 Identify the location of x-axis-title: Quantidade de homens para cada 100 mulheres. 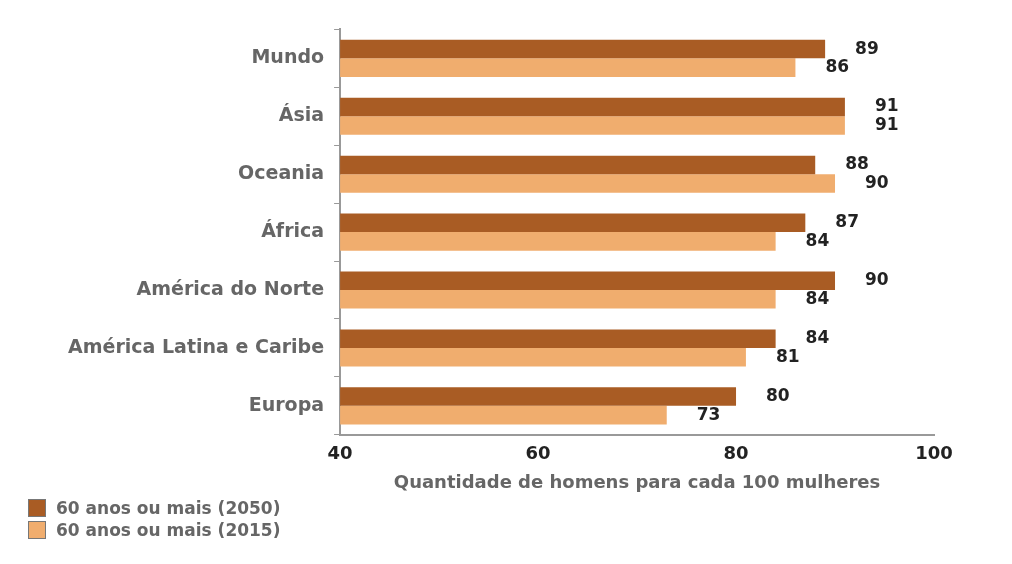
(637, 481).